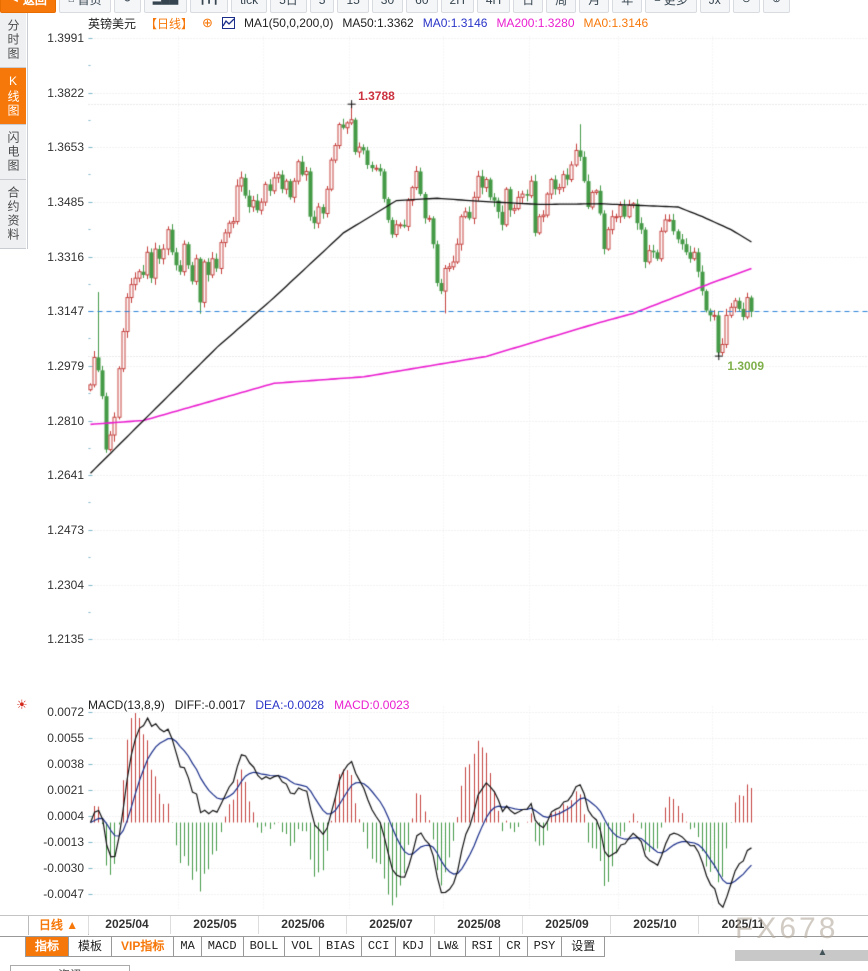  I want to click on tab-bias-label: BIAS, so click(340, 946).